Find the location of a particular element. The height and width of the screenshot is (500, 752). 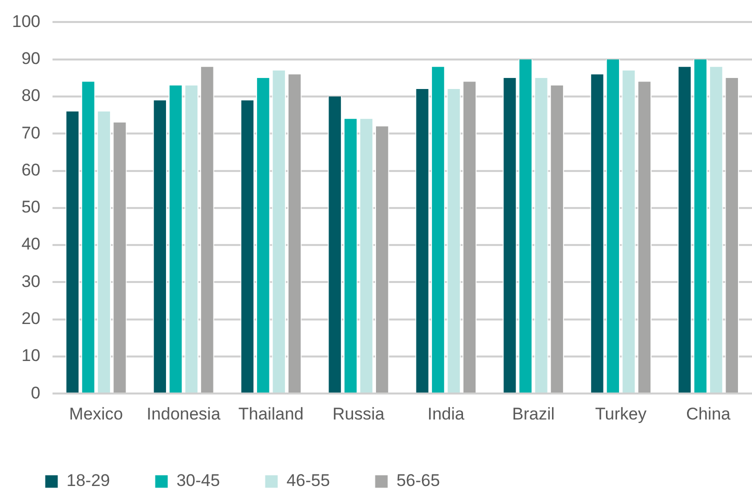

y-tick-label: 0 is located at coordinates (35, 392).